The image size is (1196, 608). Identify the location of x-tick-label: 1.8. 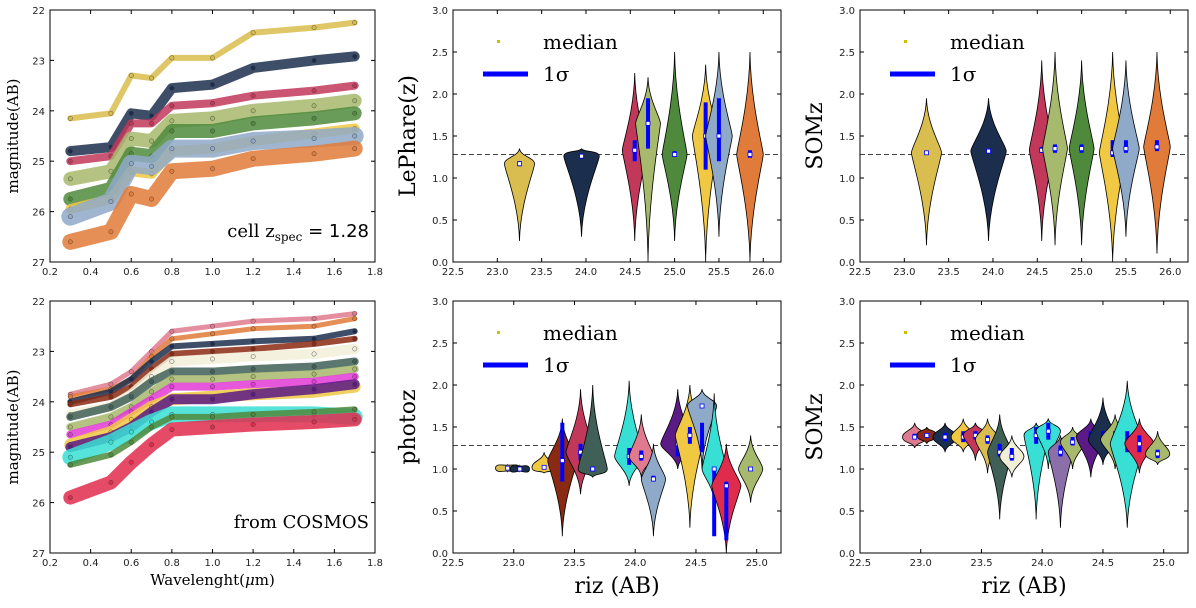
(375, 272).